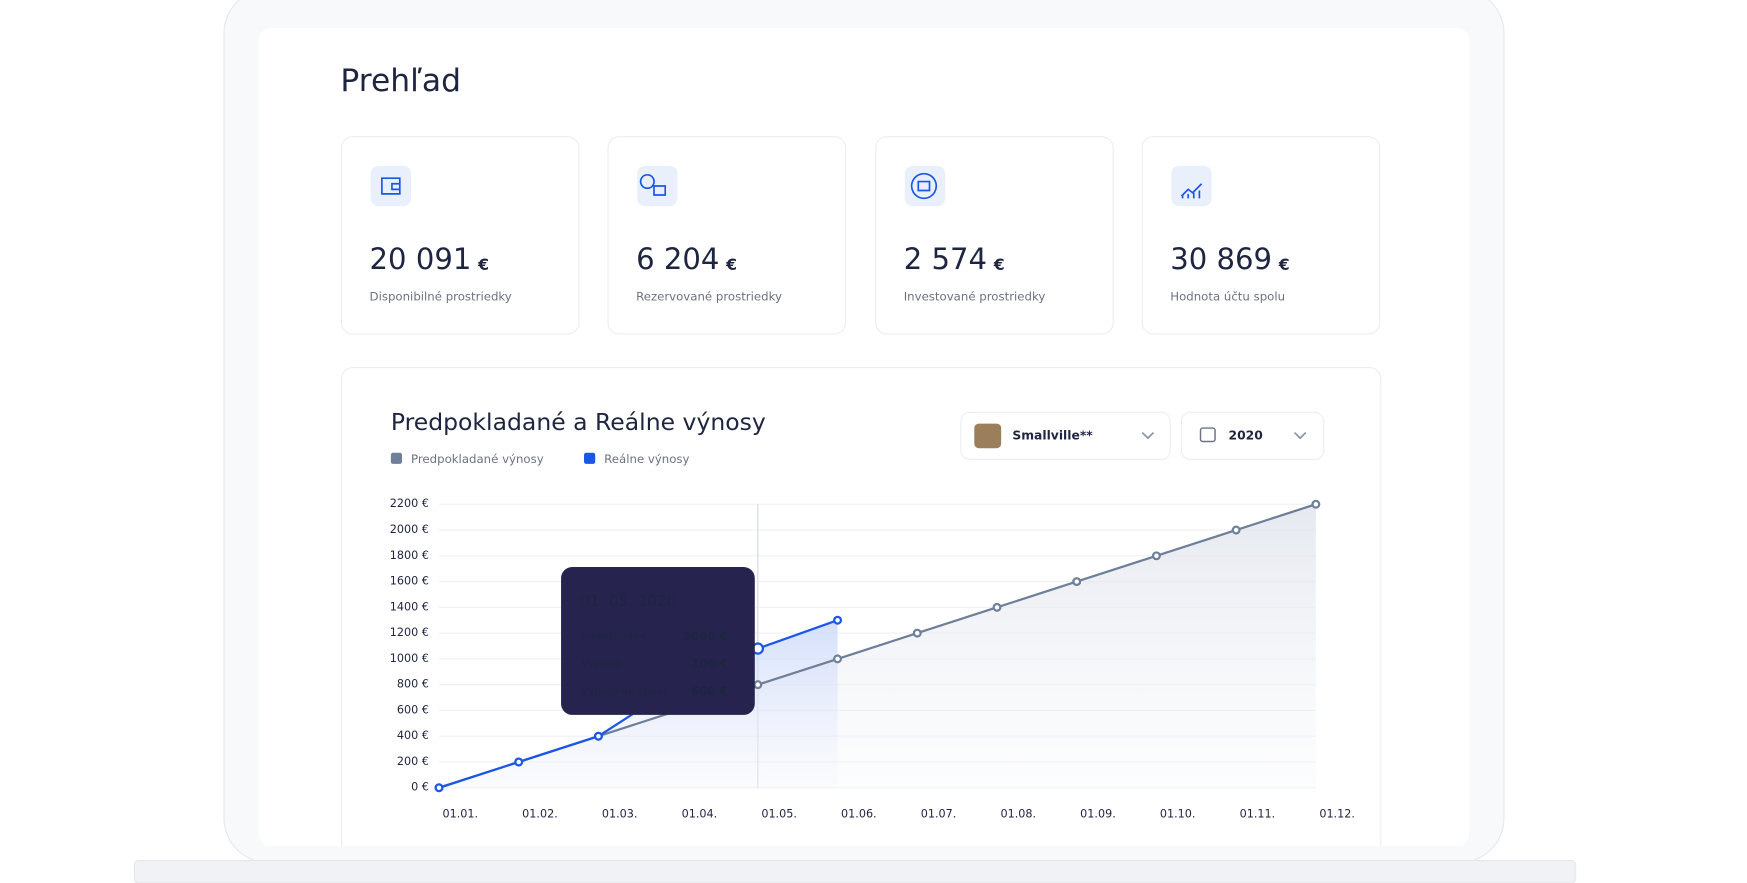 This screenshot has height=883, width=1747. Describe the element at coordinates (578, 422) in the screenshot. I see `chart-title: Predpokladané a Reálne výnosy` at that location.